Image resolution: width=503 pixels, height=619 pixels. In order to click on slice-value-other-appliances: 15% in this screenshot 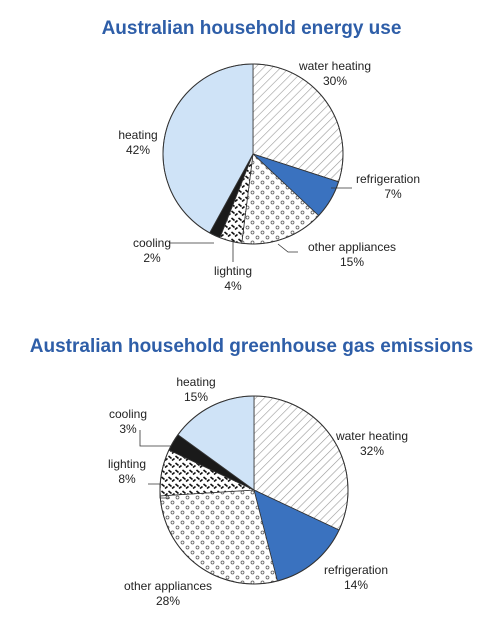, I will do `click(352, 262)`.